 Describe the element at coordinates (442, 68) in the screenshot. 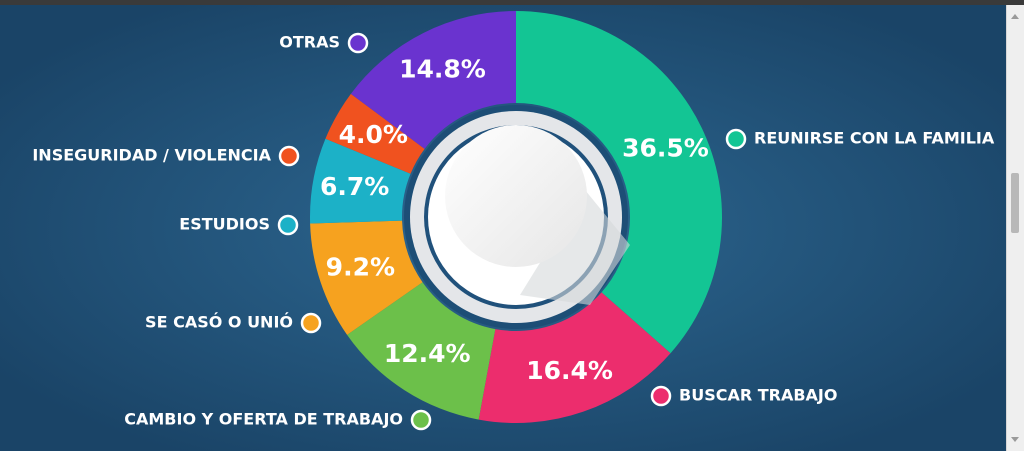

I see `pct-label-otras: 14.8%` at that location.